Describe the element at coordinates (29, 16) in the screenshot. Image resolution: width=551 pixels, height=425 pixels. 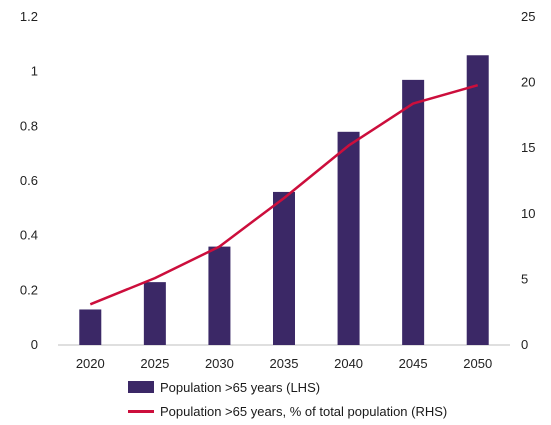
I see `left-tick-label: 1.2` at that location.